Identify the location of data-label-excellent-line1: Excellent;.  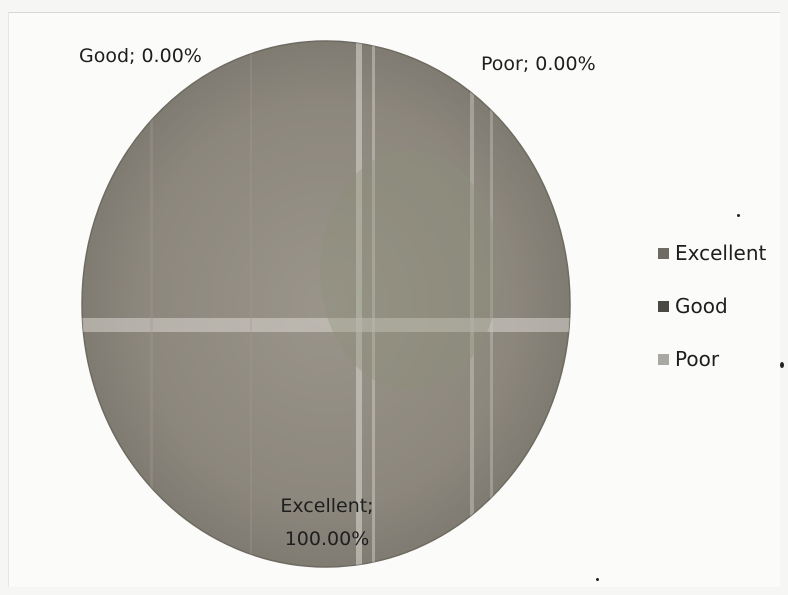
(326, 506).